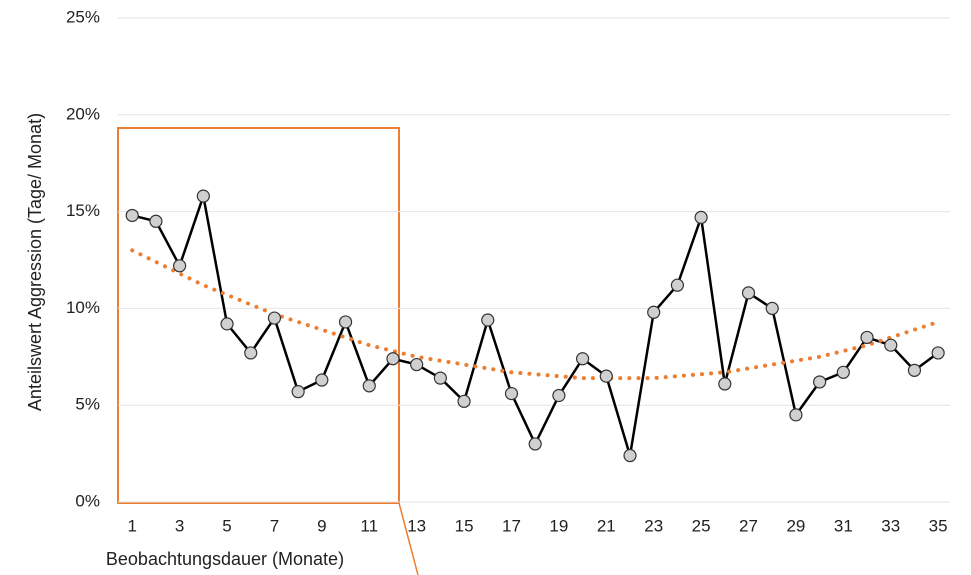 Image resolution: width=971 pixels, height=575 pixels. Describe the element at coordinates (606, 525) in the screenshot. I see `x-tick-label: 21` at that location.